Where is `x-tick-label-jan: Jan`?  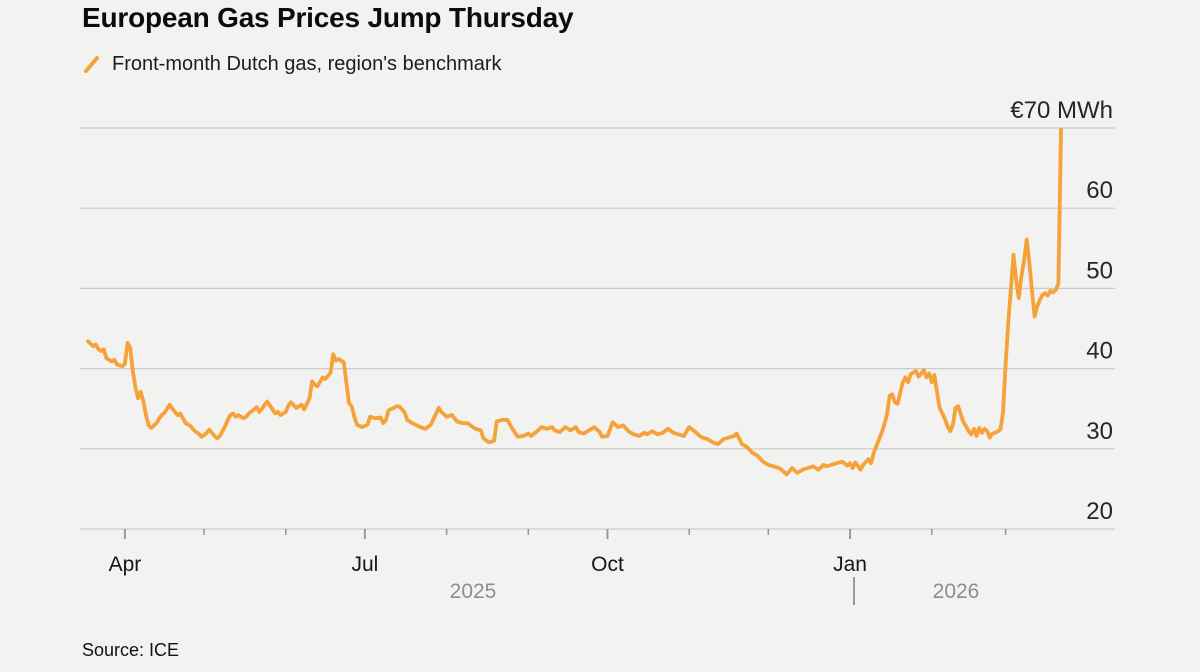 x-tick-label-jan: Jan is located at coordinates (850, 564).